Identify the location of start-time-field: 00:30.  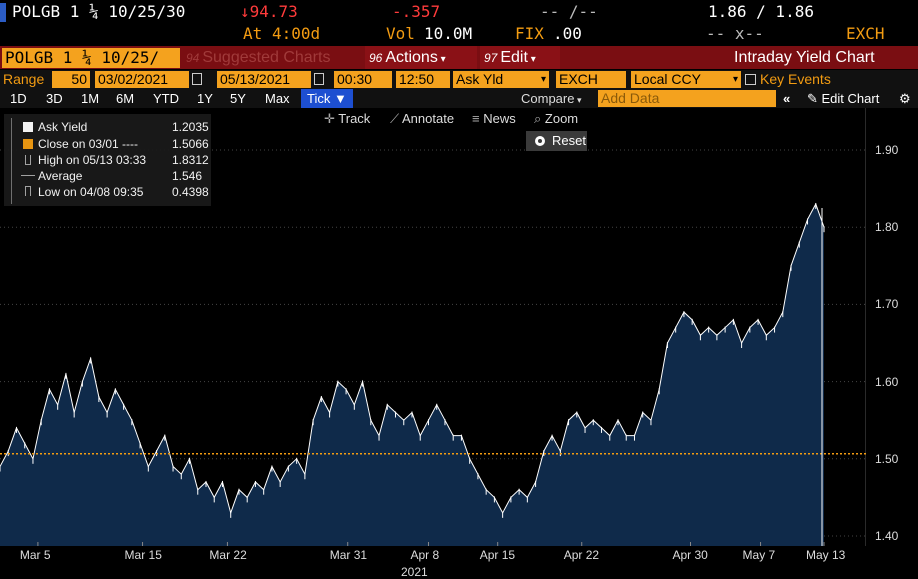
(363, 79).